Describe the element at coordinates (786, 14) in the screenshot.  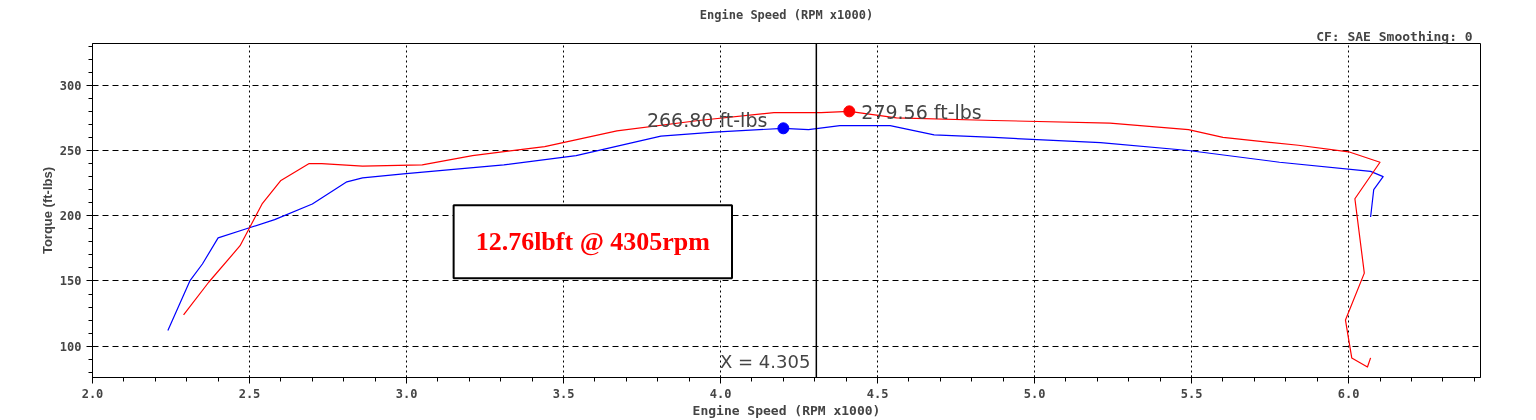
I see `chart-title: Engine Speed (RPM x1000)` at that location.